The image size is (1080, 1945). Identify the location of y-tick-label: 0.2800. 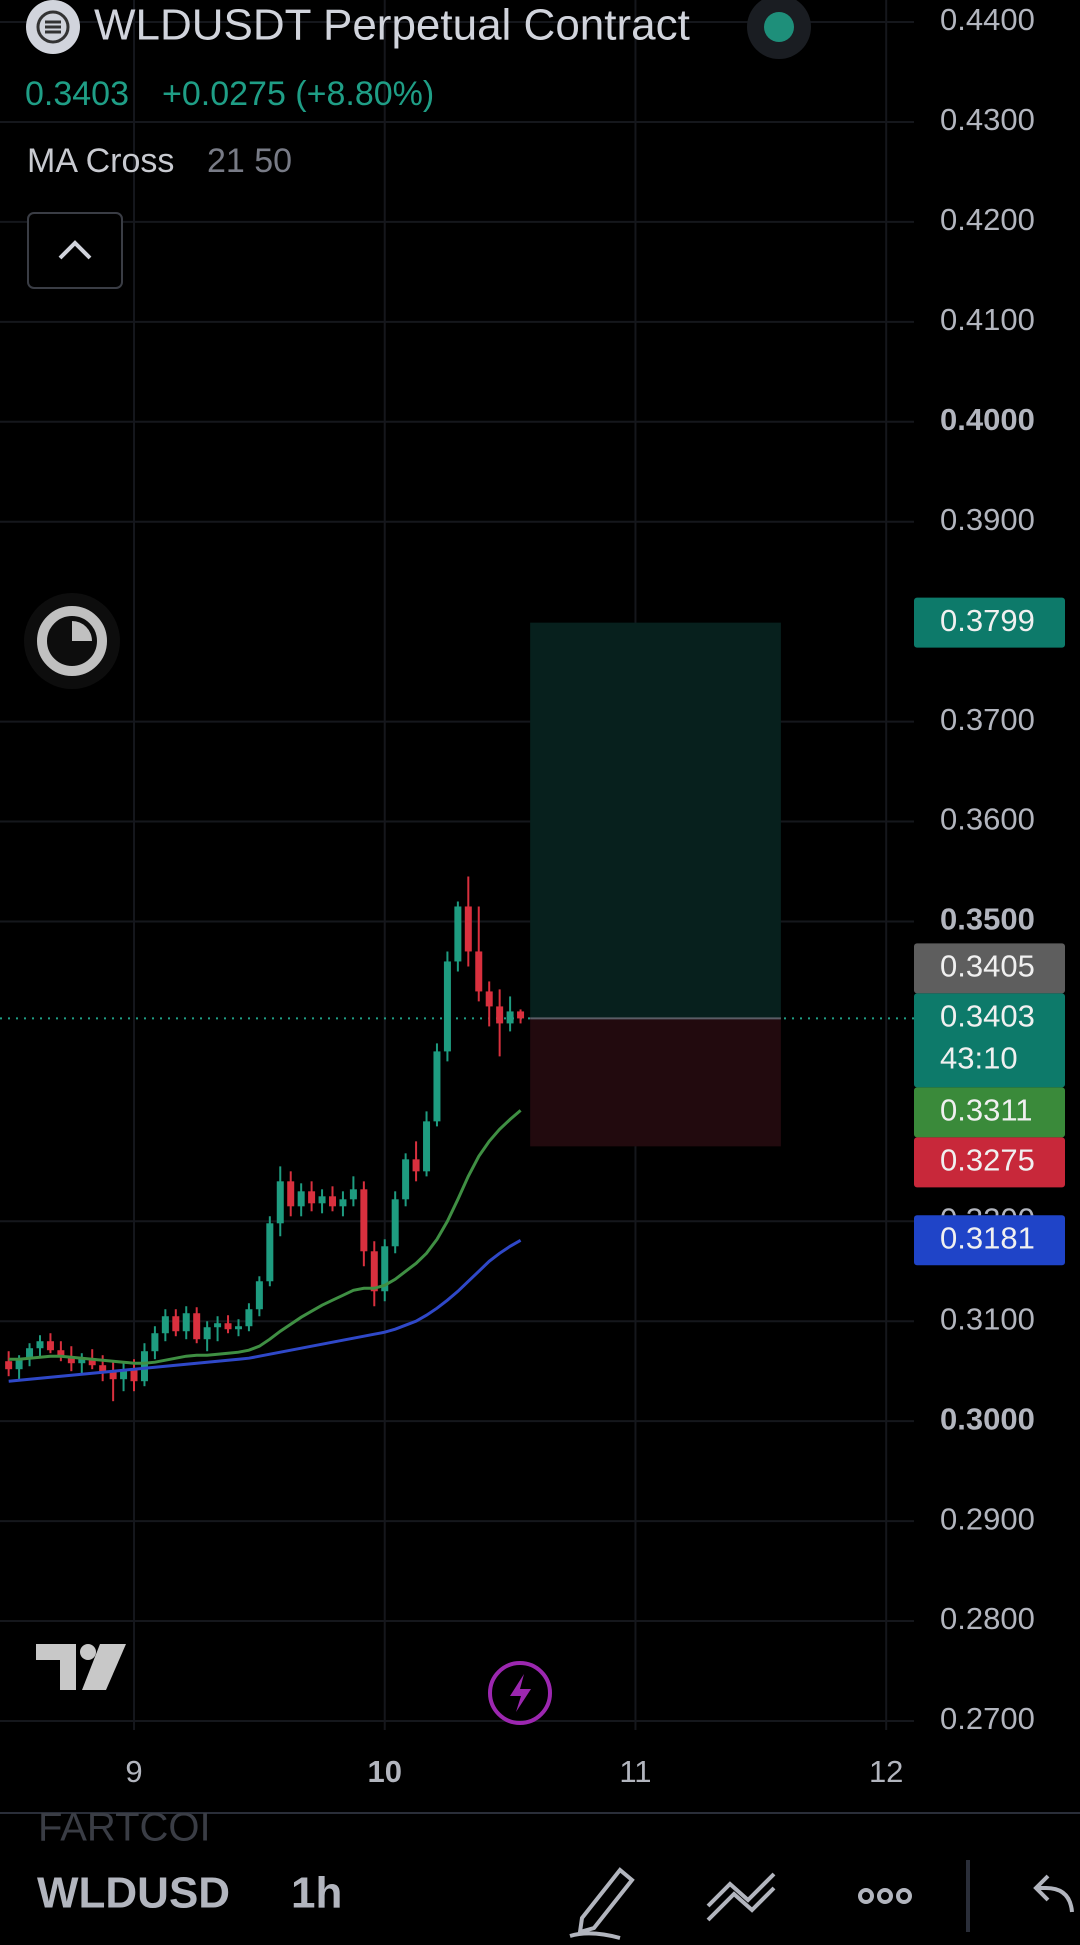
(987, 1618).